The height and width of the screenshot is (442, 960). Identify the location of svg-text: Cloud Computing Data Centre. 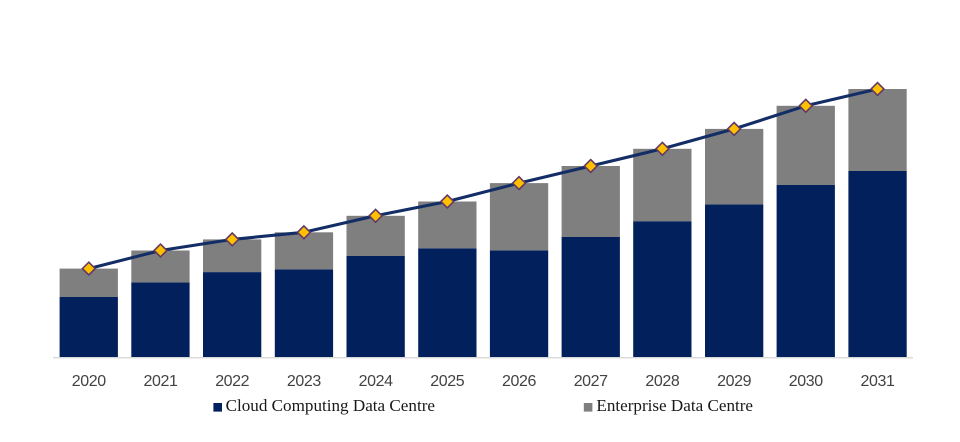
(330, 405).